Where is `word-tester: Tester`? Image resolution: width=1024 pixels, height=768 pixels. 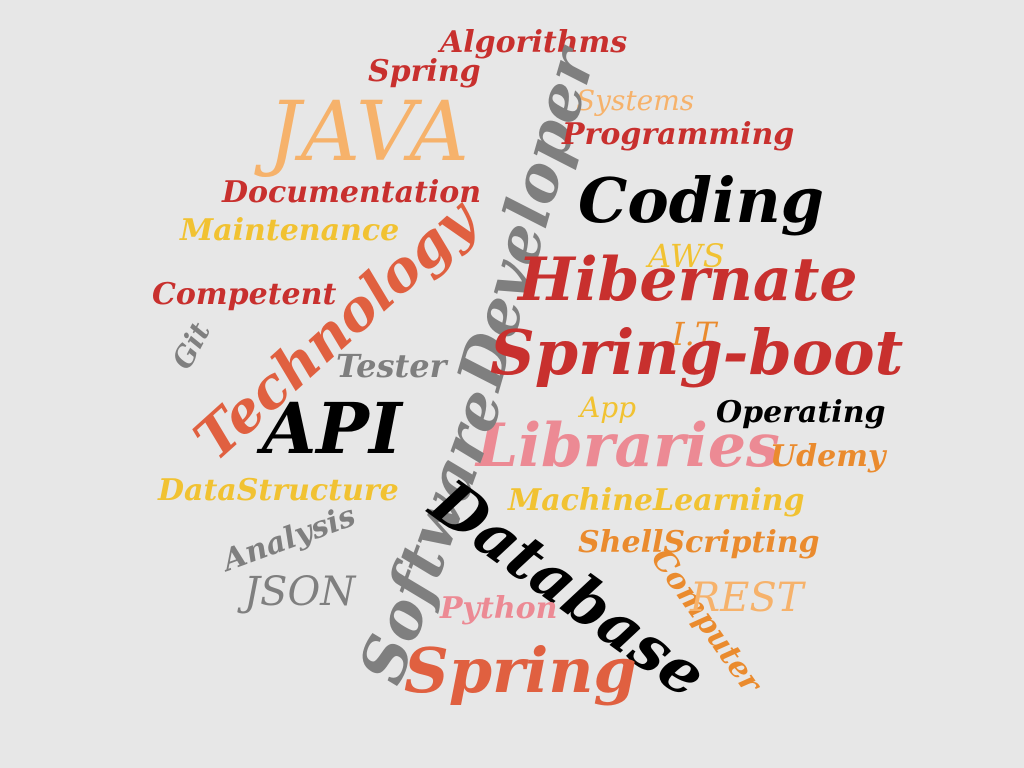
word-tester: Tester is located at coordinates (391, 366).